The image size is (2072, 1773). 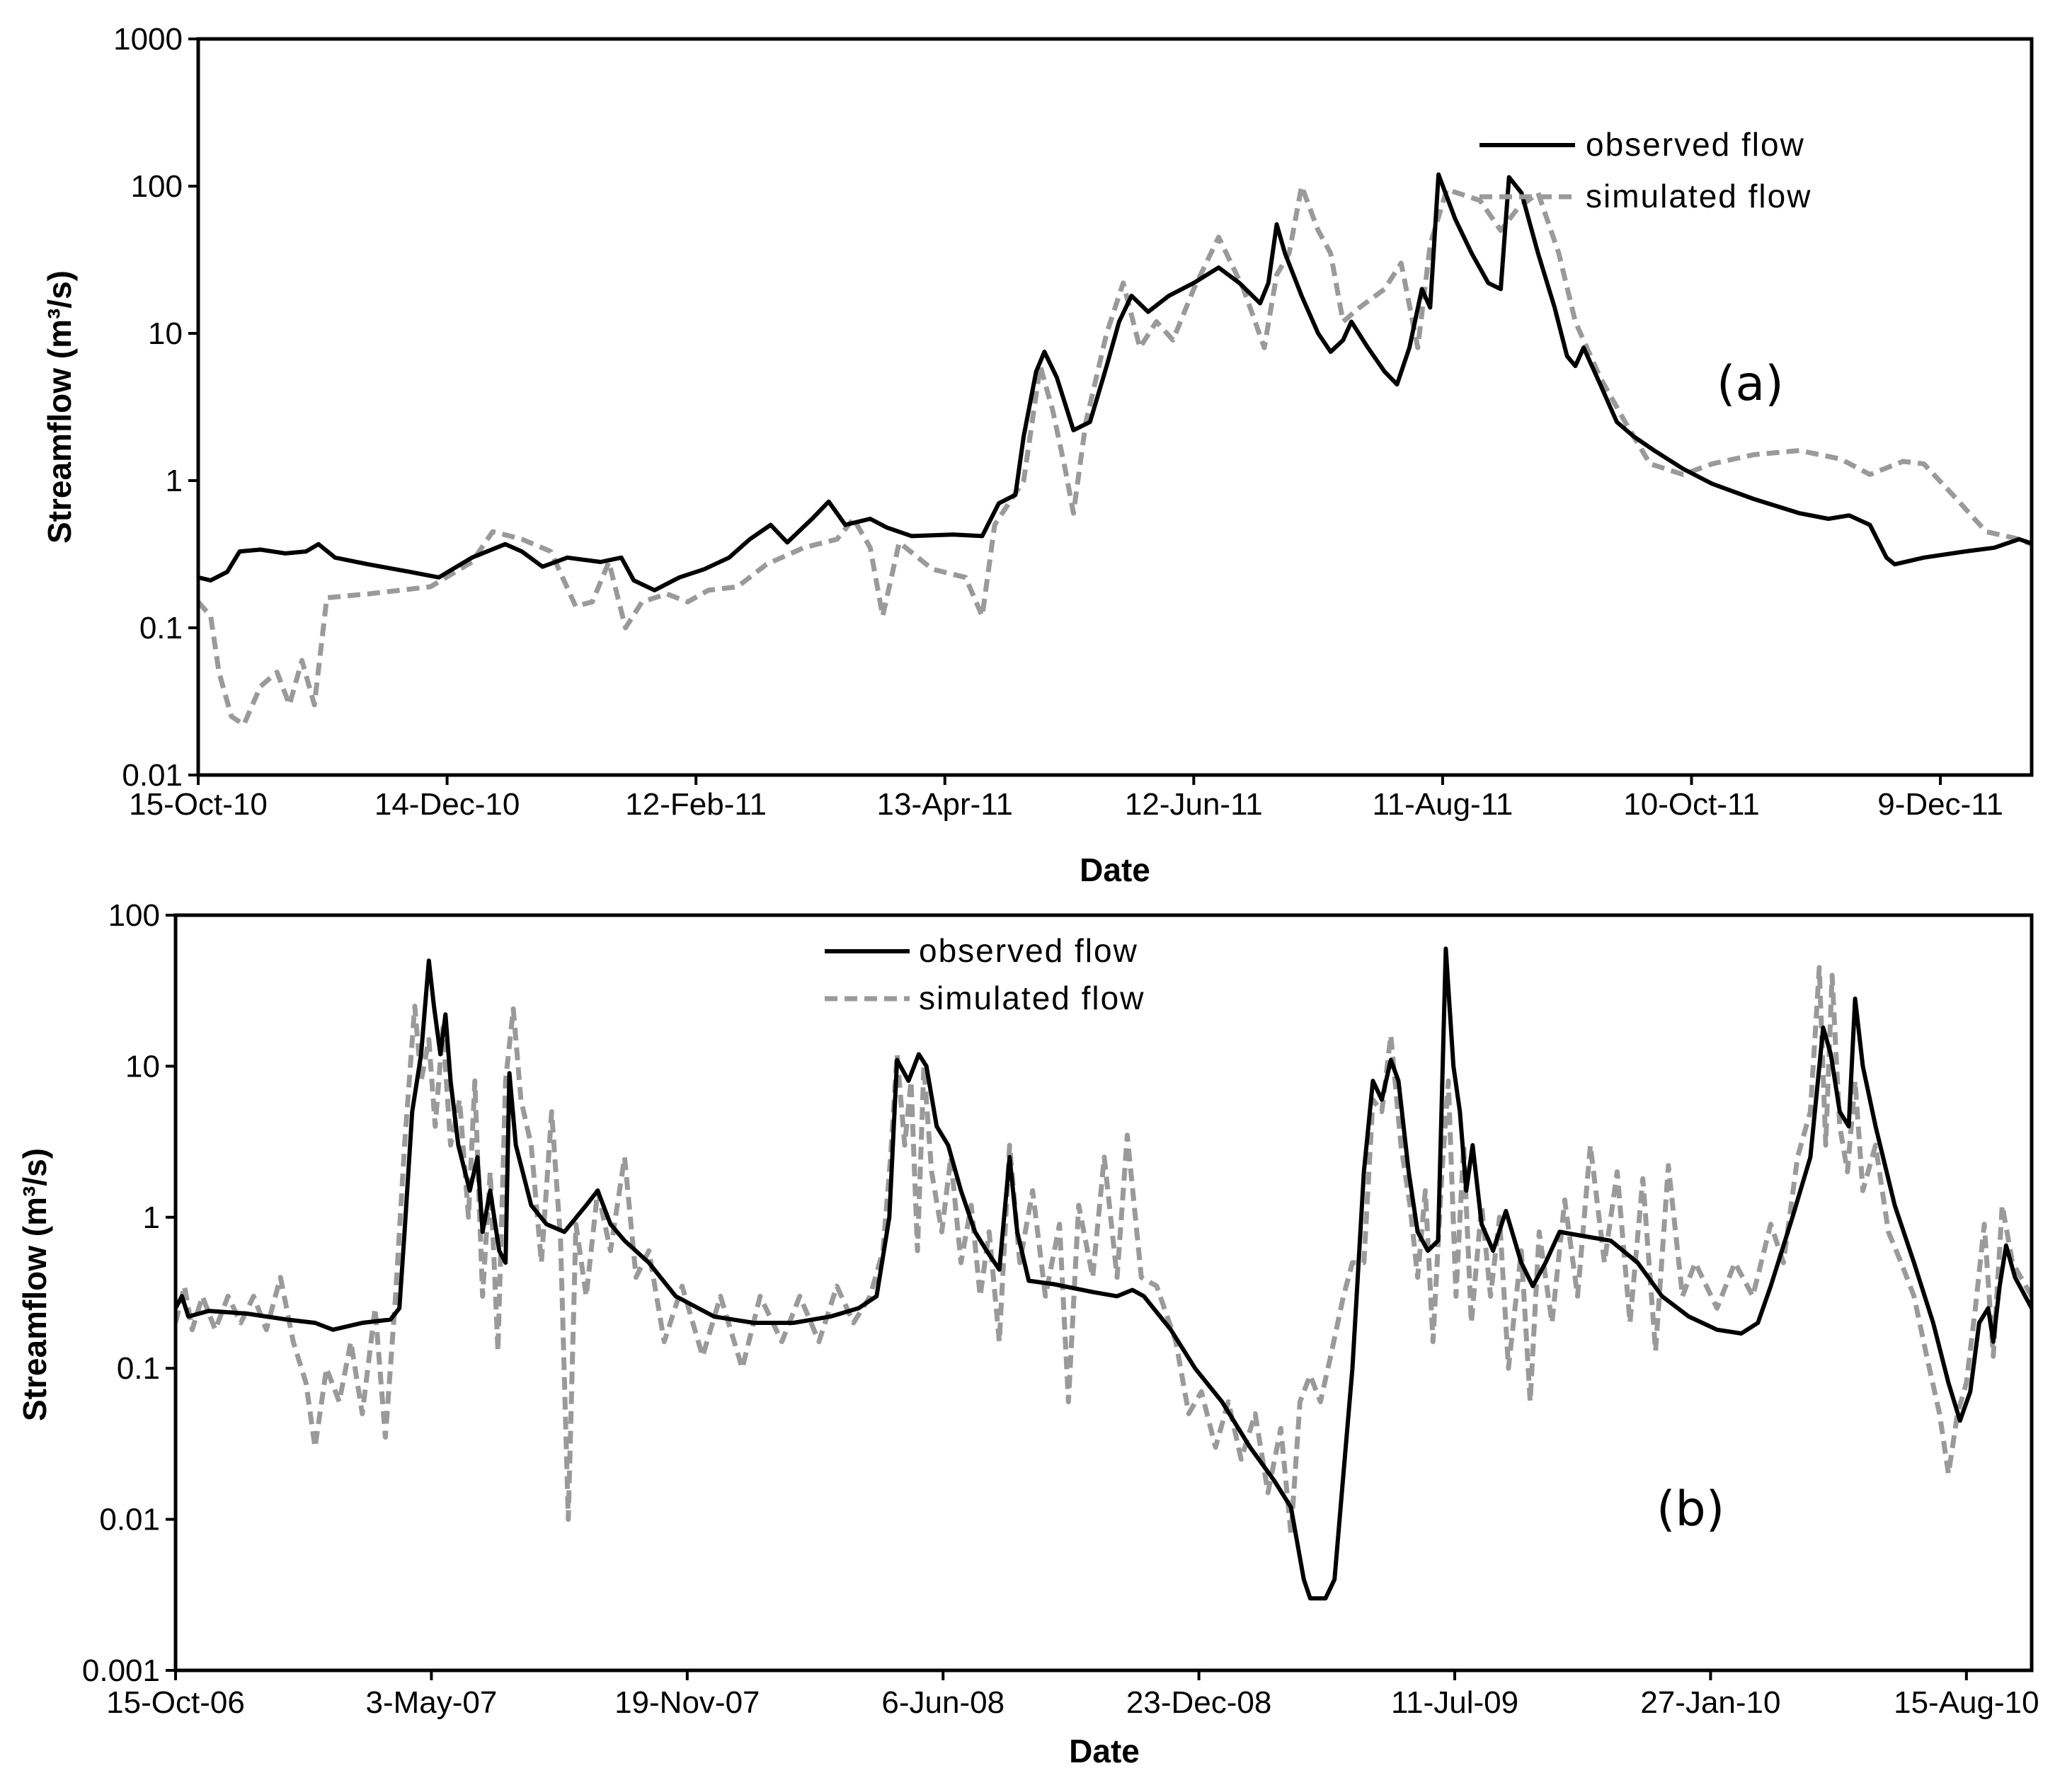 What do you see at coordinates (1940, 805) in the screenshot?
I see `panel-a-x-tick-label: 9-Dec-11` at bounding box center [1940, 805].